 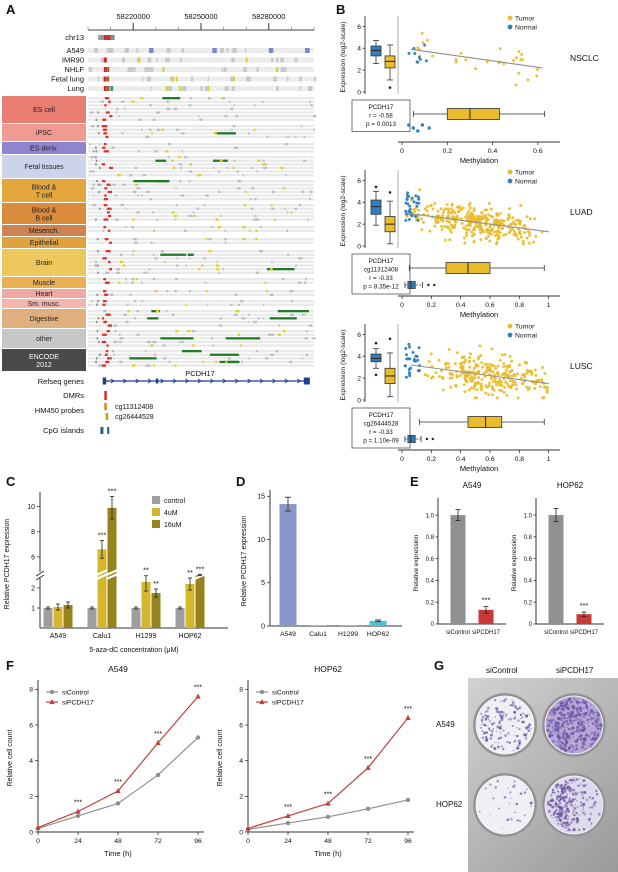 What do you see at coordinates (44, 167) in the screenshot?
I see `svg-text: Fetal tissues` at bounding box center [44, 167].